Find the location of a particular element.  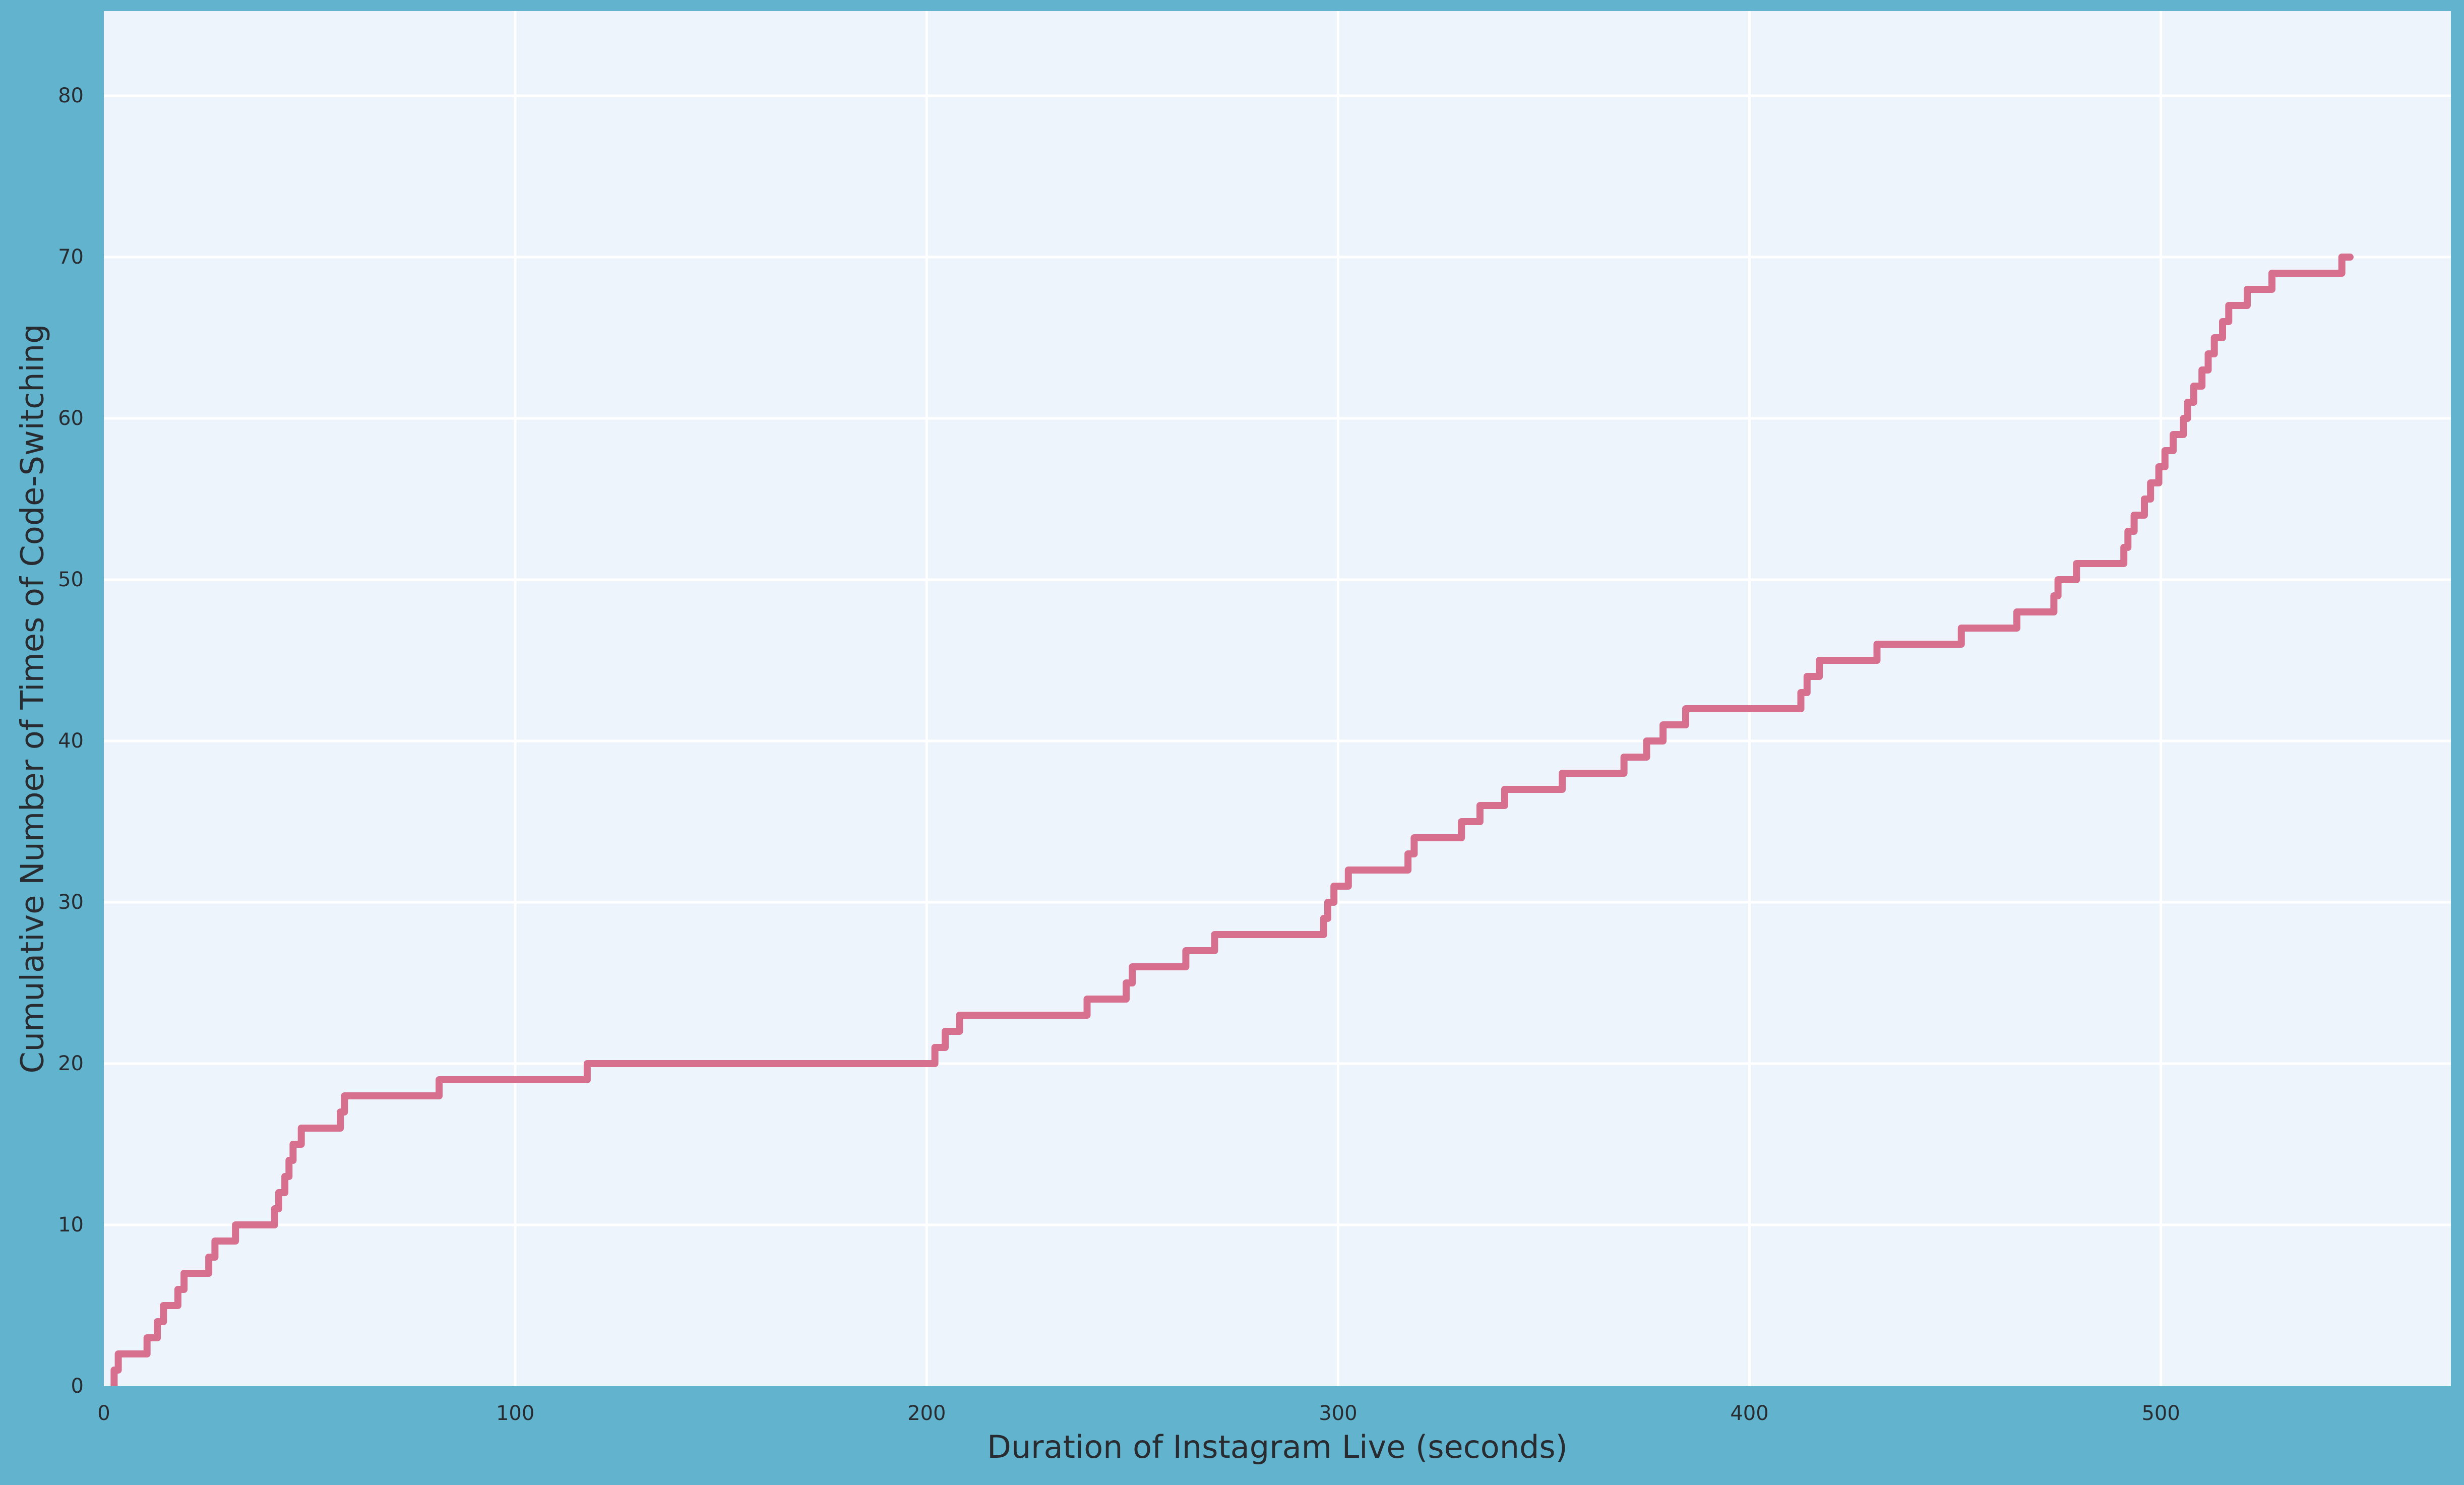

x-tick-label-300: 300 is located at coordinates (1338, 1413).